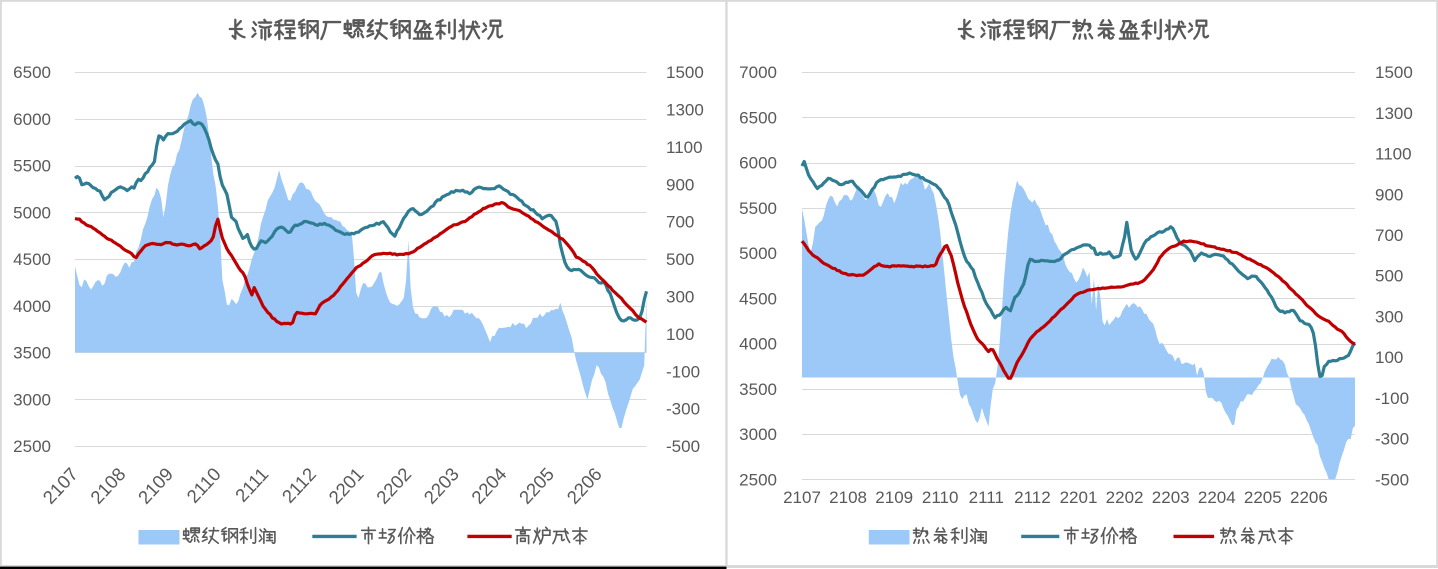 The width and height of the screenshot is (1438, 569). Describe the element at coordinates (986, 497) in the screenshot. I see `svg-text: 2111` at that location.